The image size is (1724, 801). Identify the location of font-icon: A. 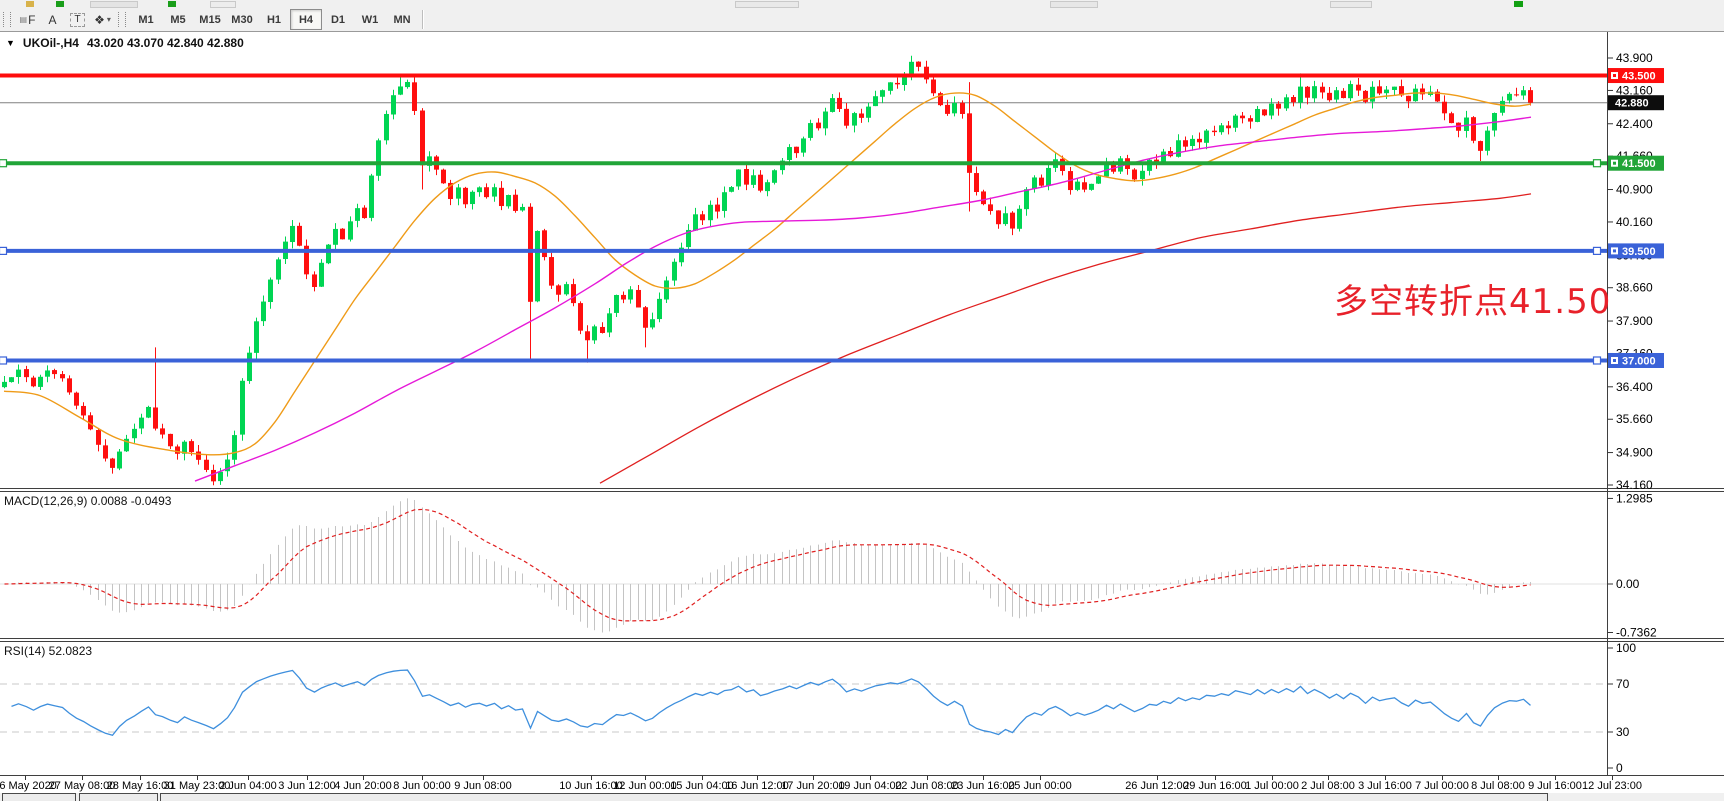
(52, 19).